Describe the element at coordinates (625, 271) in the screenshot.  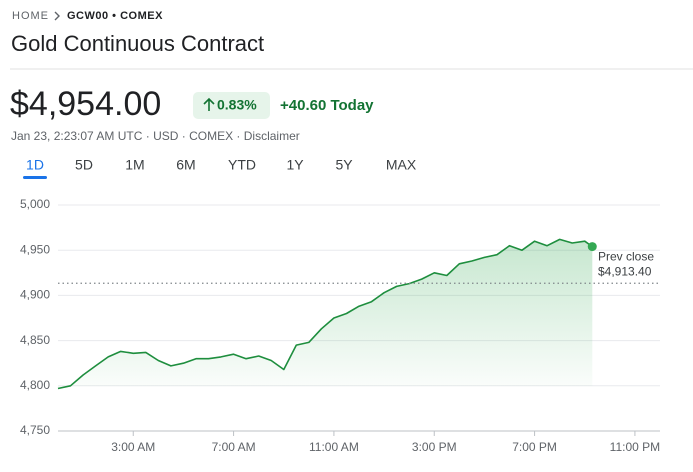
I see `prev-close-value: $4,913.40` at that location.